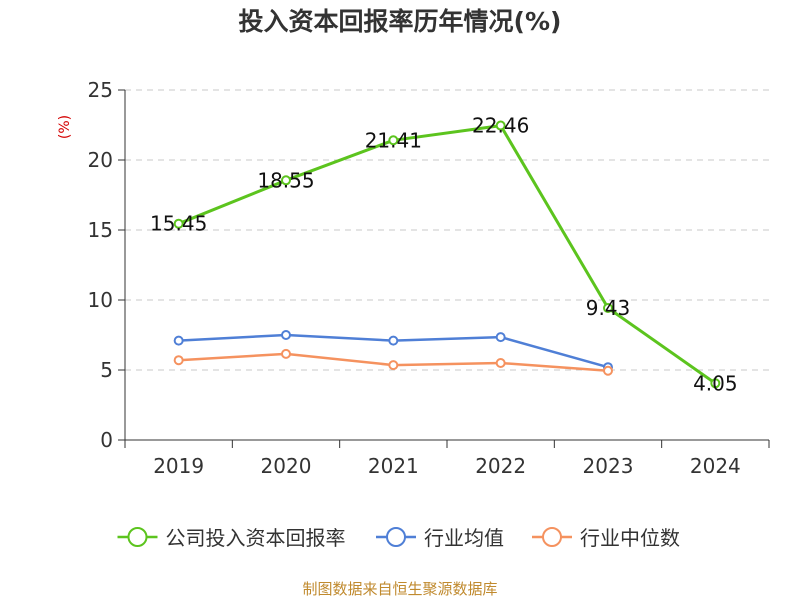 This screenshot has height=600, width=800. I want to click on y-tick-label: 10, so click(100, 300).